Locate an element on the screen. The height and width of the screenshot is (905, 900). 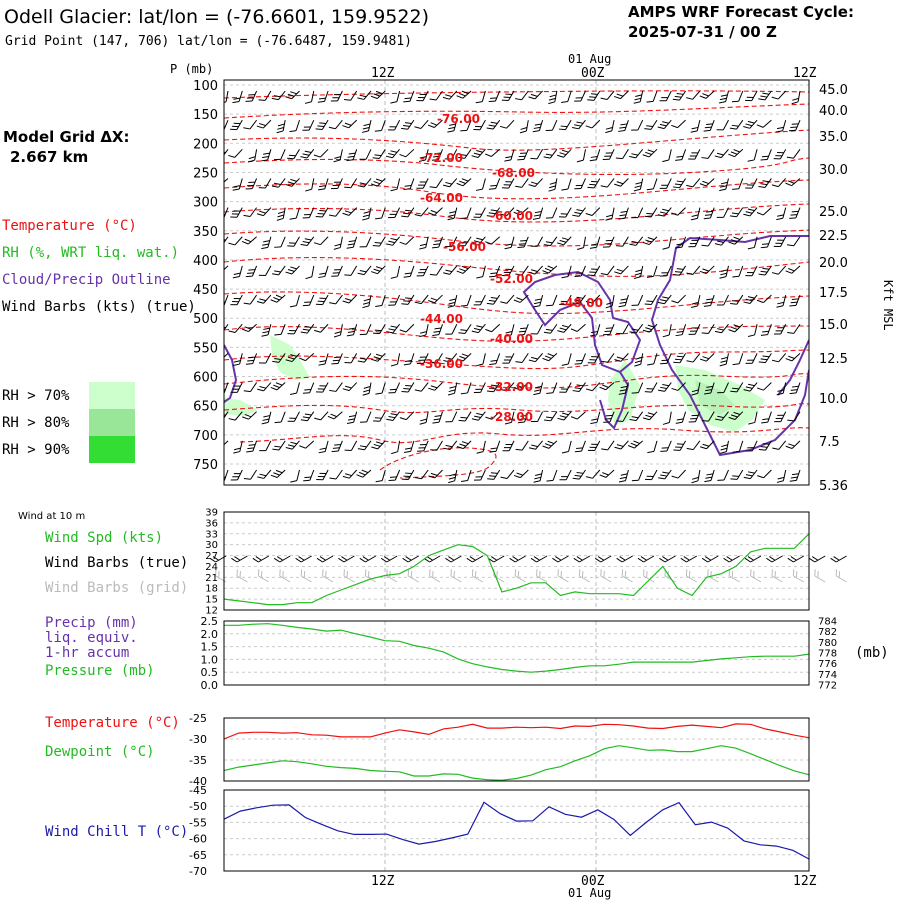
pressure-tick: 700 is located at coordinates (205, 436).